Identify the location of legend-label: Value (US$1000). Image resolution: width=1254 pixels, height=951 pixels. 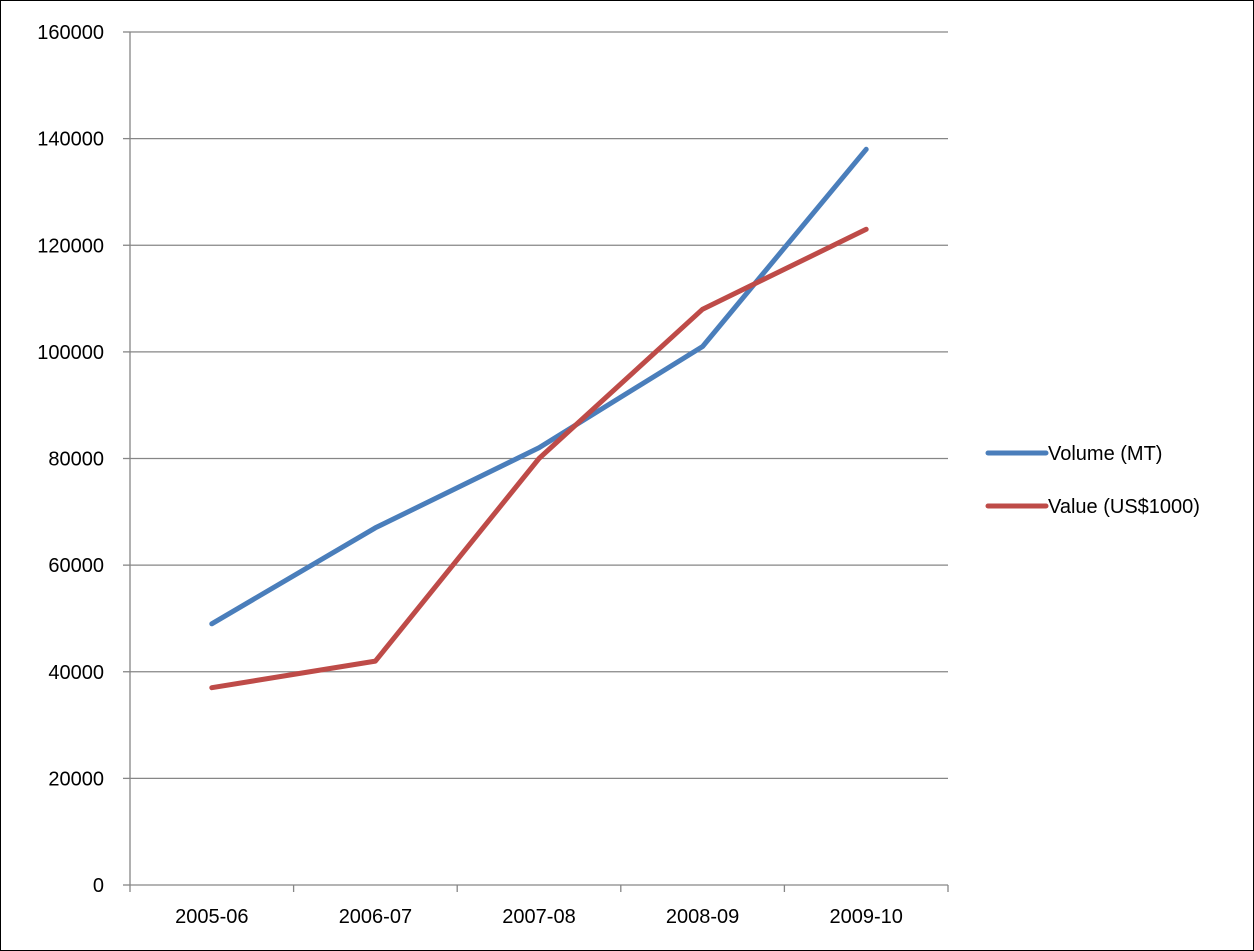
(1124, 507).